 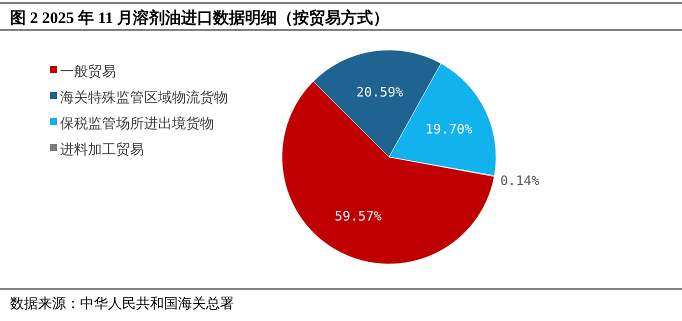 What do you see at coordinates (122, 304) in the screenshot?
I see `source-note: 数据来源：中华人民共和国海关总署` at bounding box center [122, 304].